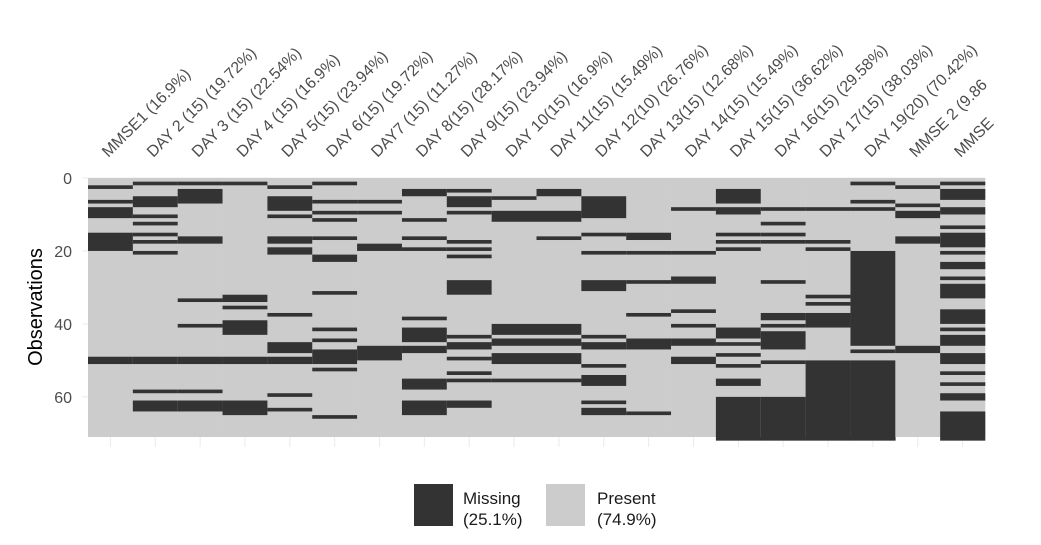 The image size is (1041, 545). What do you see at coordinates (63, 252) in the screenshot?
I see `y-tick-label-1: 20` at bounding box center [63, 252].